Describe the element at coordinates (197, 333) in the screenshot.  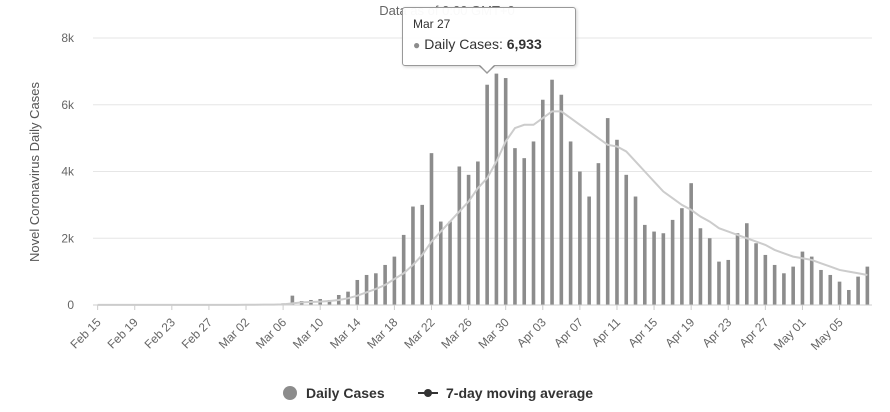
I see `x-tick-label: Feb 27` at that location.